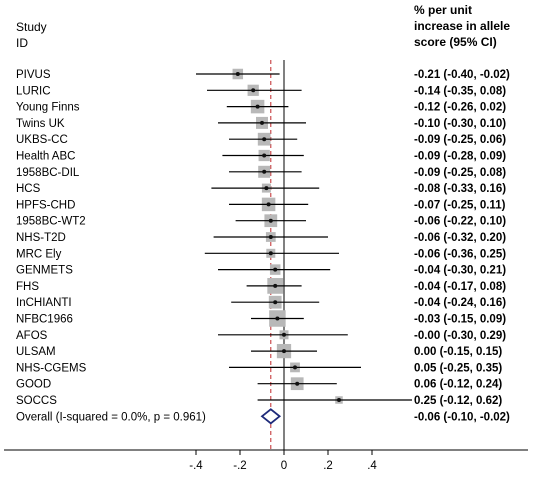  What do you see at coordinates (458, 385) in the screenshot?
I see `study-estimate-text: 0.06 (-0.12, 0.24)` at bounding box center [458, 385].